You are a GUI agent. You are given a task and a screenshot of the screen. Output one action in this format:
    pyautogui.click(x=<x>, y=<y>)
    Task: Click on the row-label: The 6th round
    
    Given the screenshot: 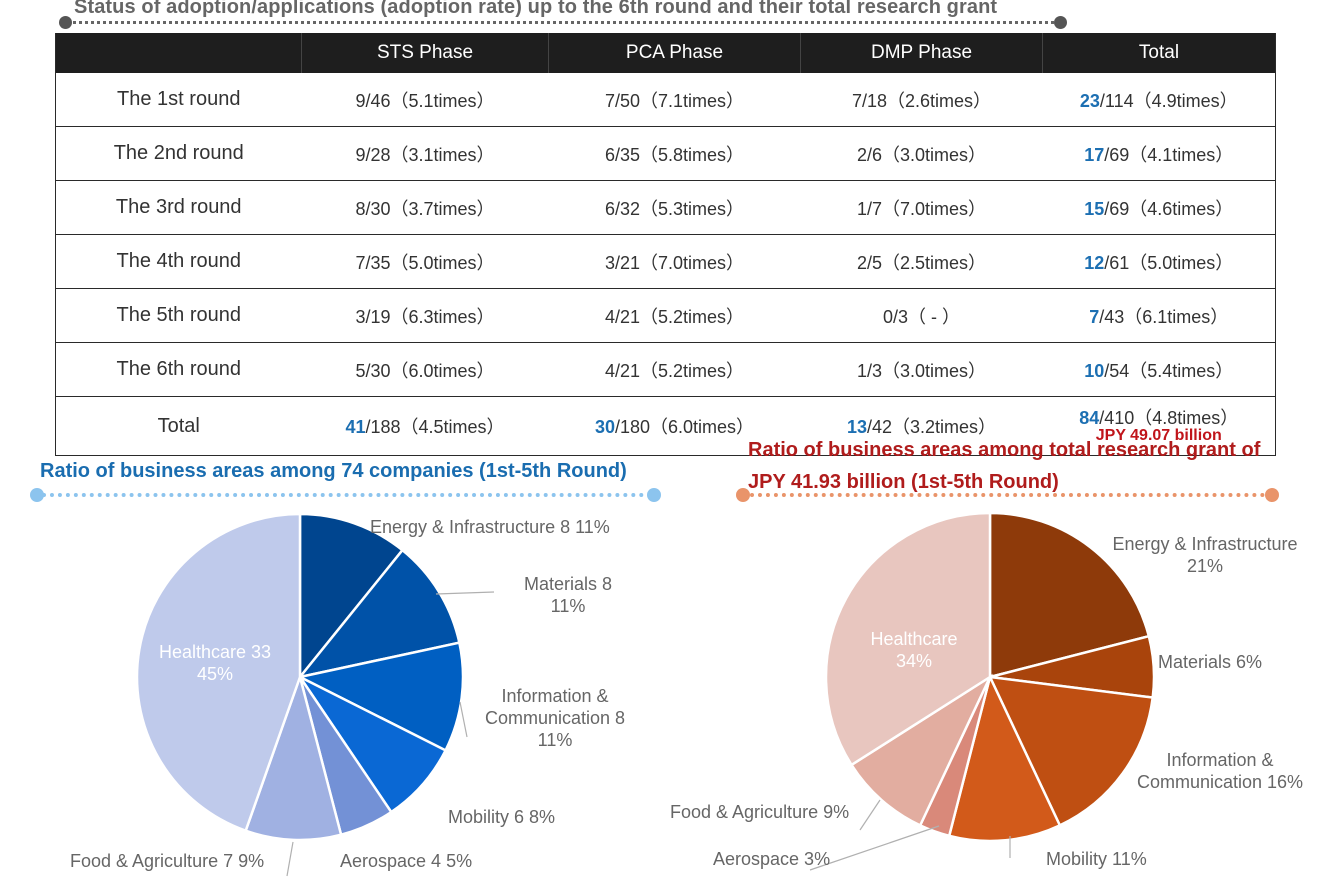 What is the action you would take?
    pyautogui.click(x=178, y=369)
    